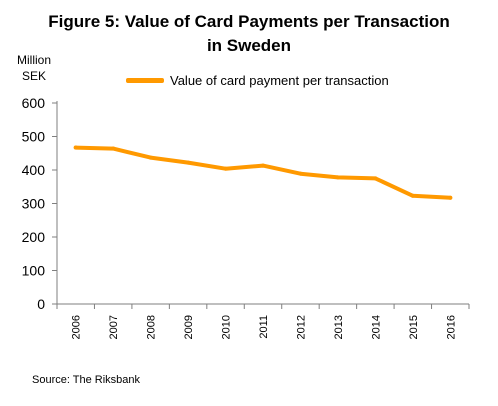  I want to click on legend: Value of card payment per transaction, so click(257, 80).